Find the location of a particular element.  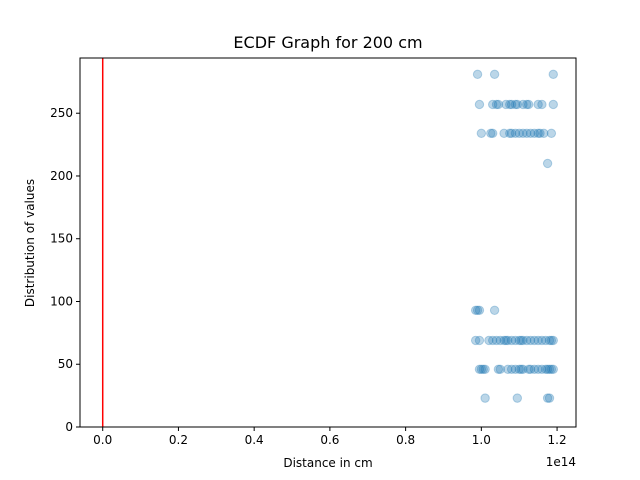

y-tick-label: 0 is located at coordinates (69, 427).